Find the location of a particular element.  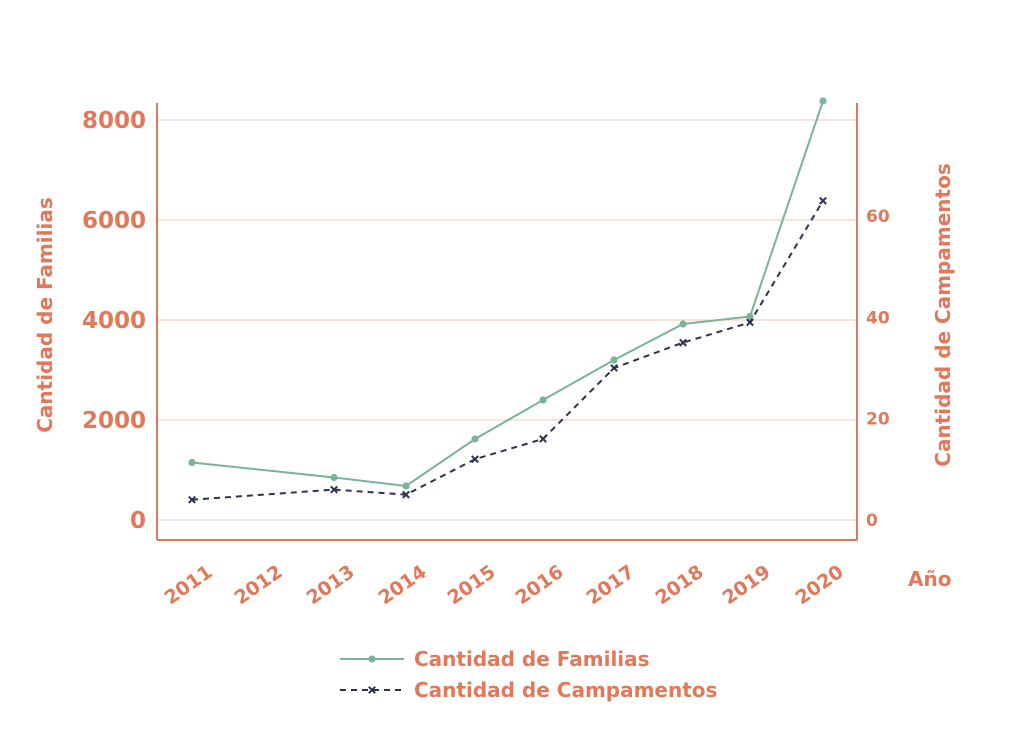

y-right-tick-label: 60 is located at coordinates (878, 217).